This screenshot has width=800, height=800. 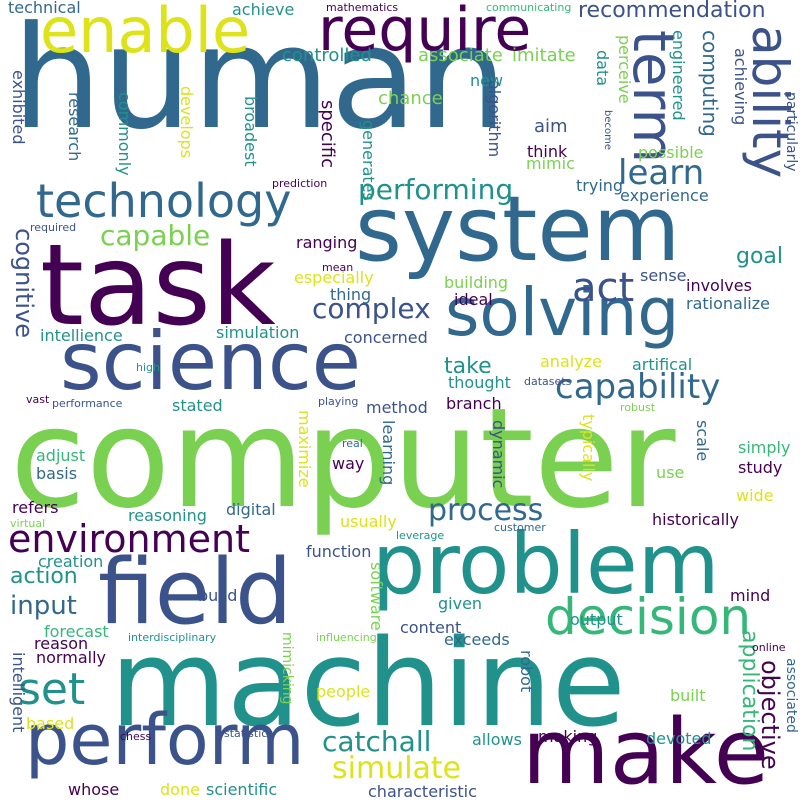 I want to click on word-simulation: simulation, so click(x=258, y=332).